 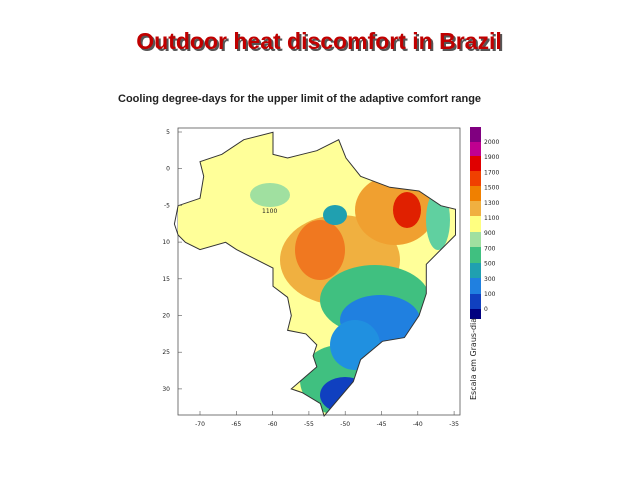 I want to click on legend-label: 2000, so click(x=491, y=142).